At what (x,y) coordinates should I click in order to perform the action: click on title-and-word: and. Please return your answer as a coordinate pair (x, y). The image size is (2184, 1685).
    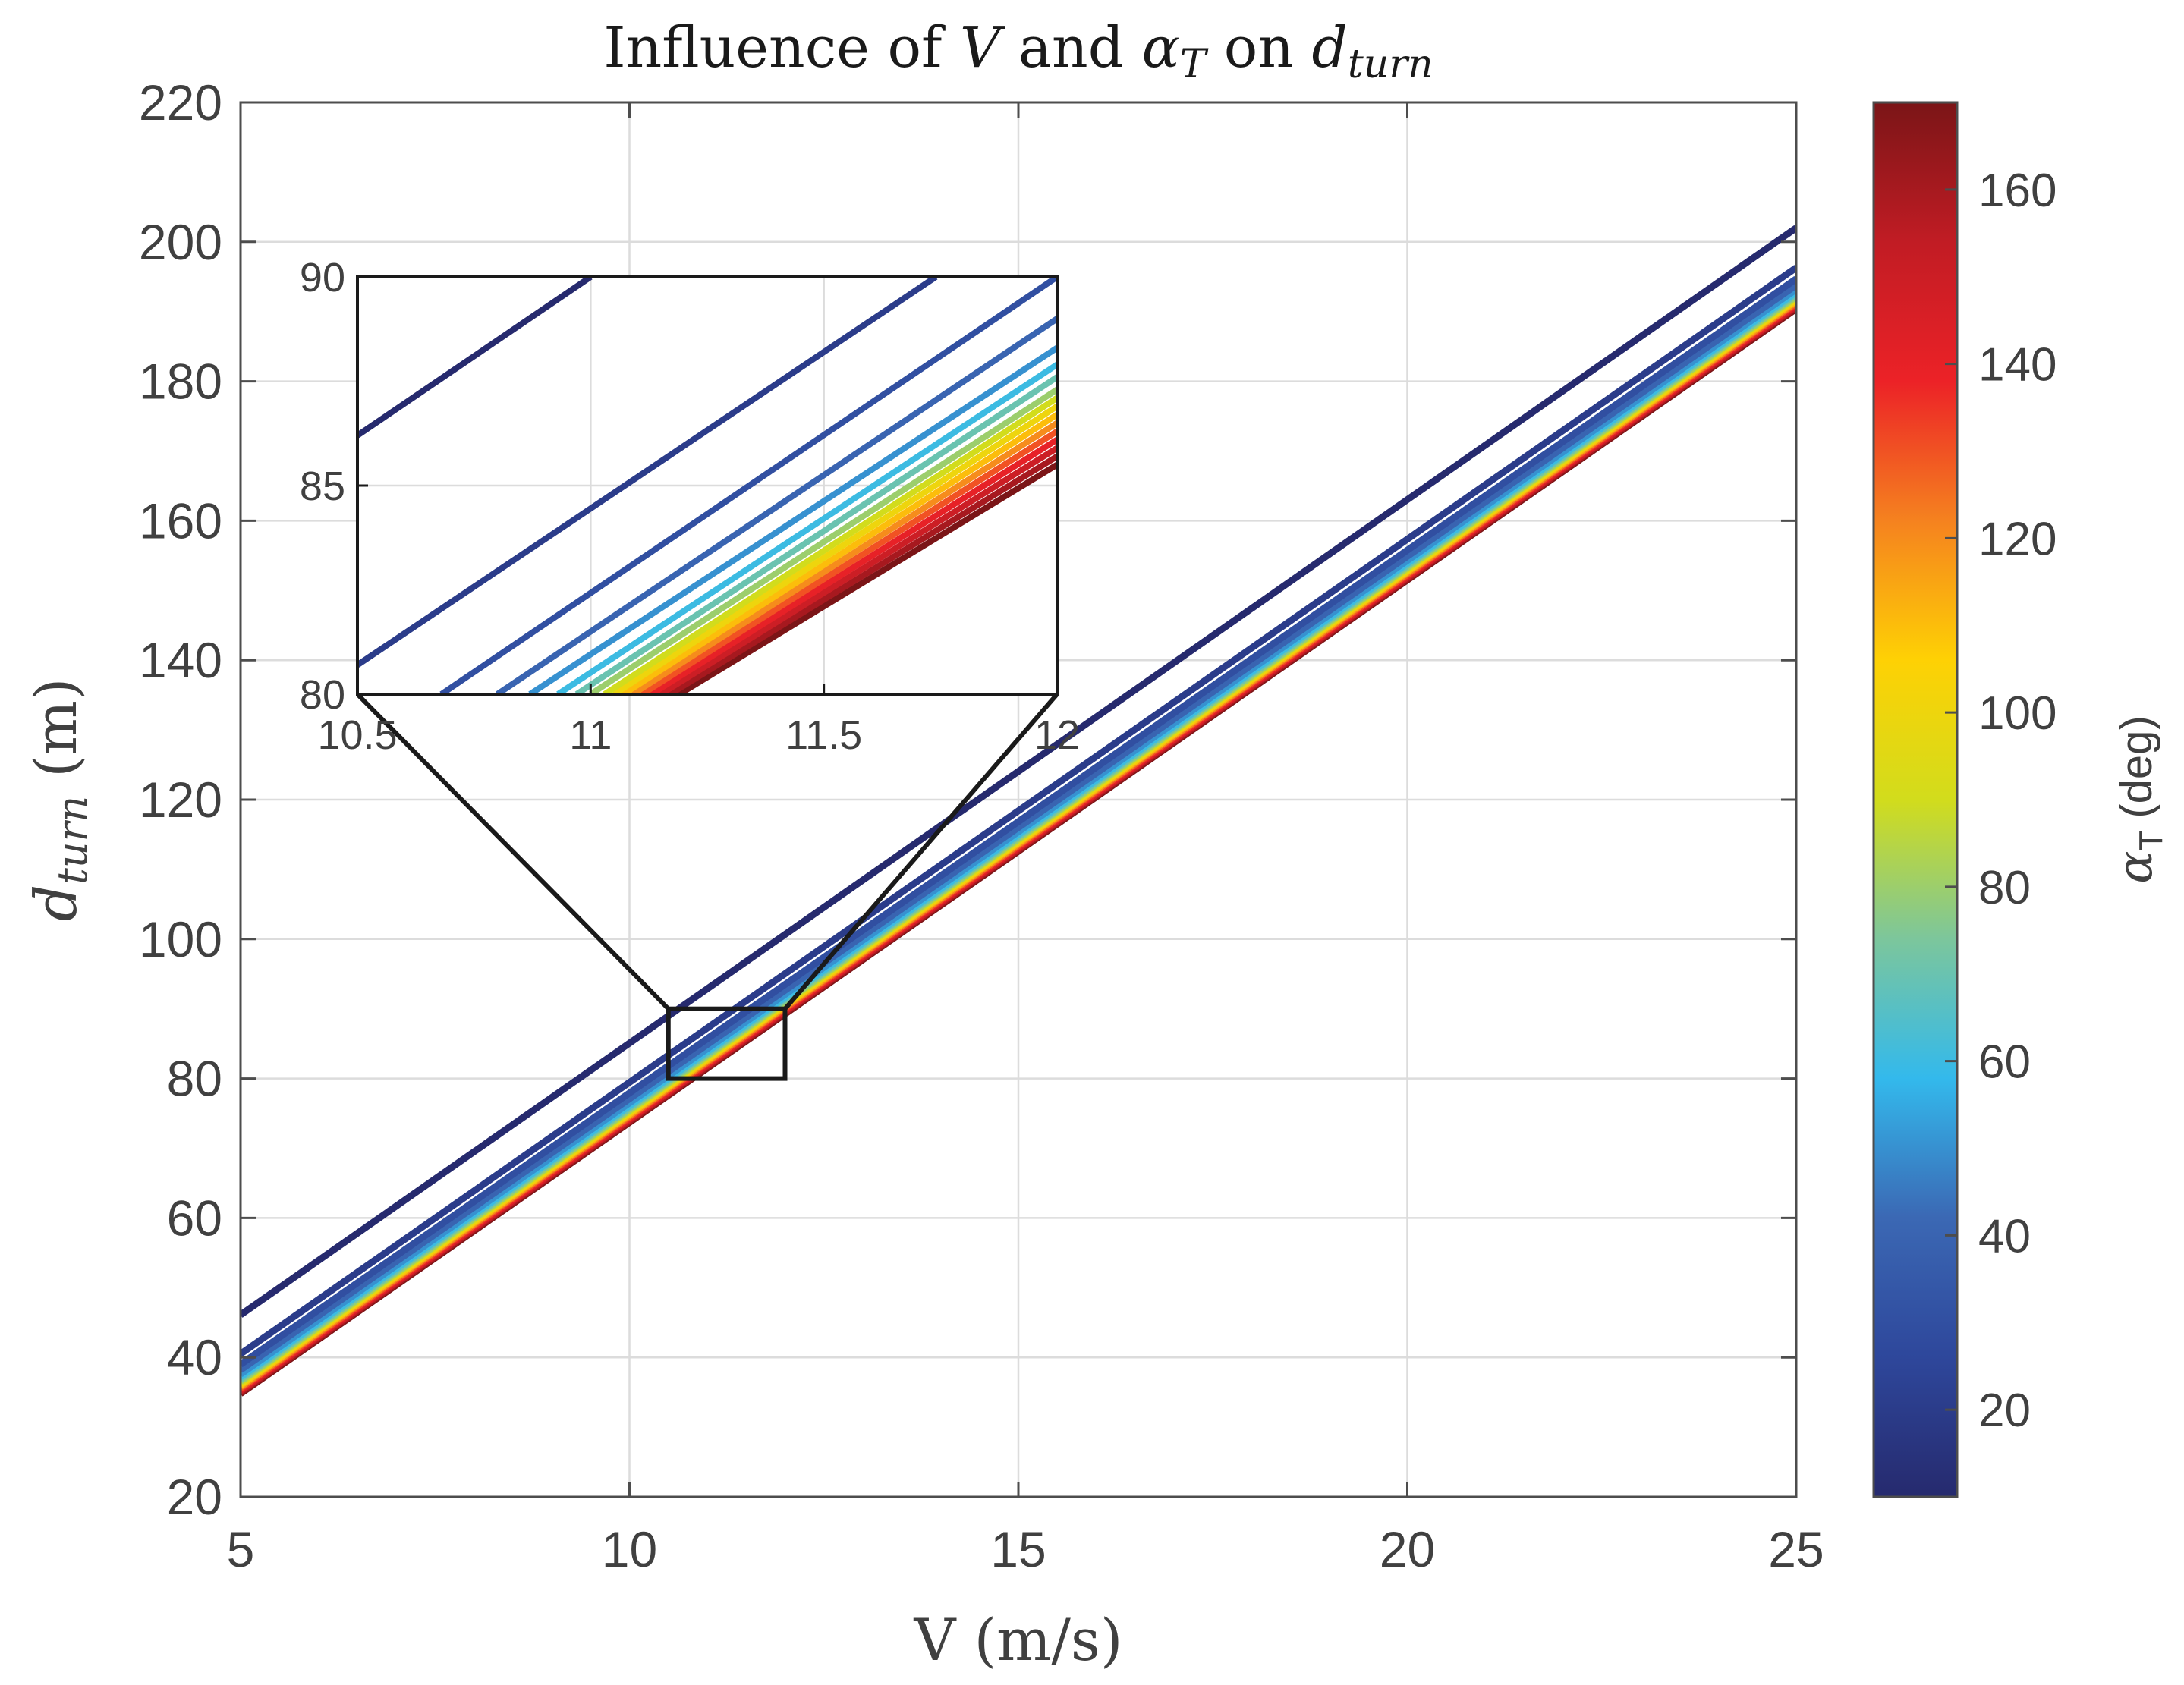
    Looking at the image, I should click on (1071, 47).